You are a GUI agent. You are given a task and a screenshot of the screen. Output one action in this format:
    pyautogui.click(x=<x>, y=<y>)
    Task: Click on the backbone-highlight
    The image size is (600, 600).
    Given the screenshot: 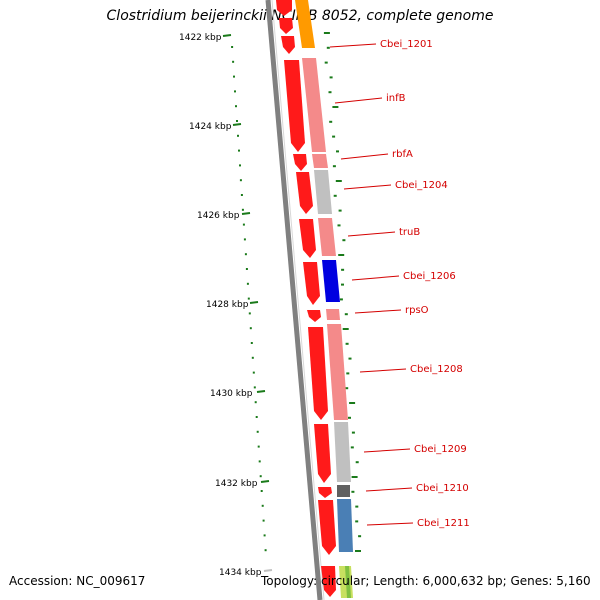 What is the action you would take?
    pyautogui.click(x=298, y=300)
    